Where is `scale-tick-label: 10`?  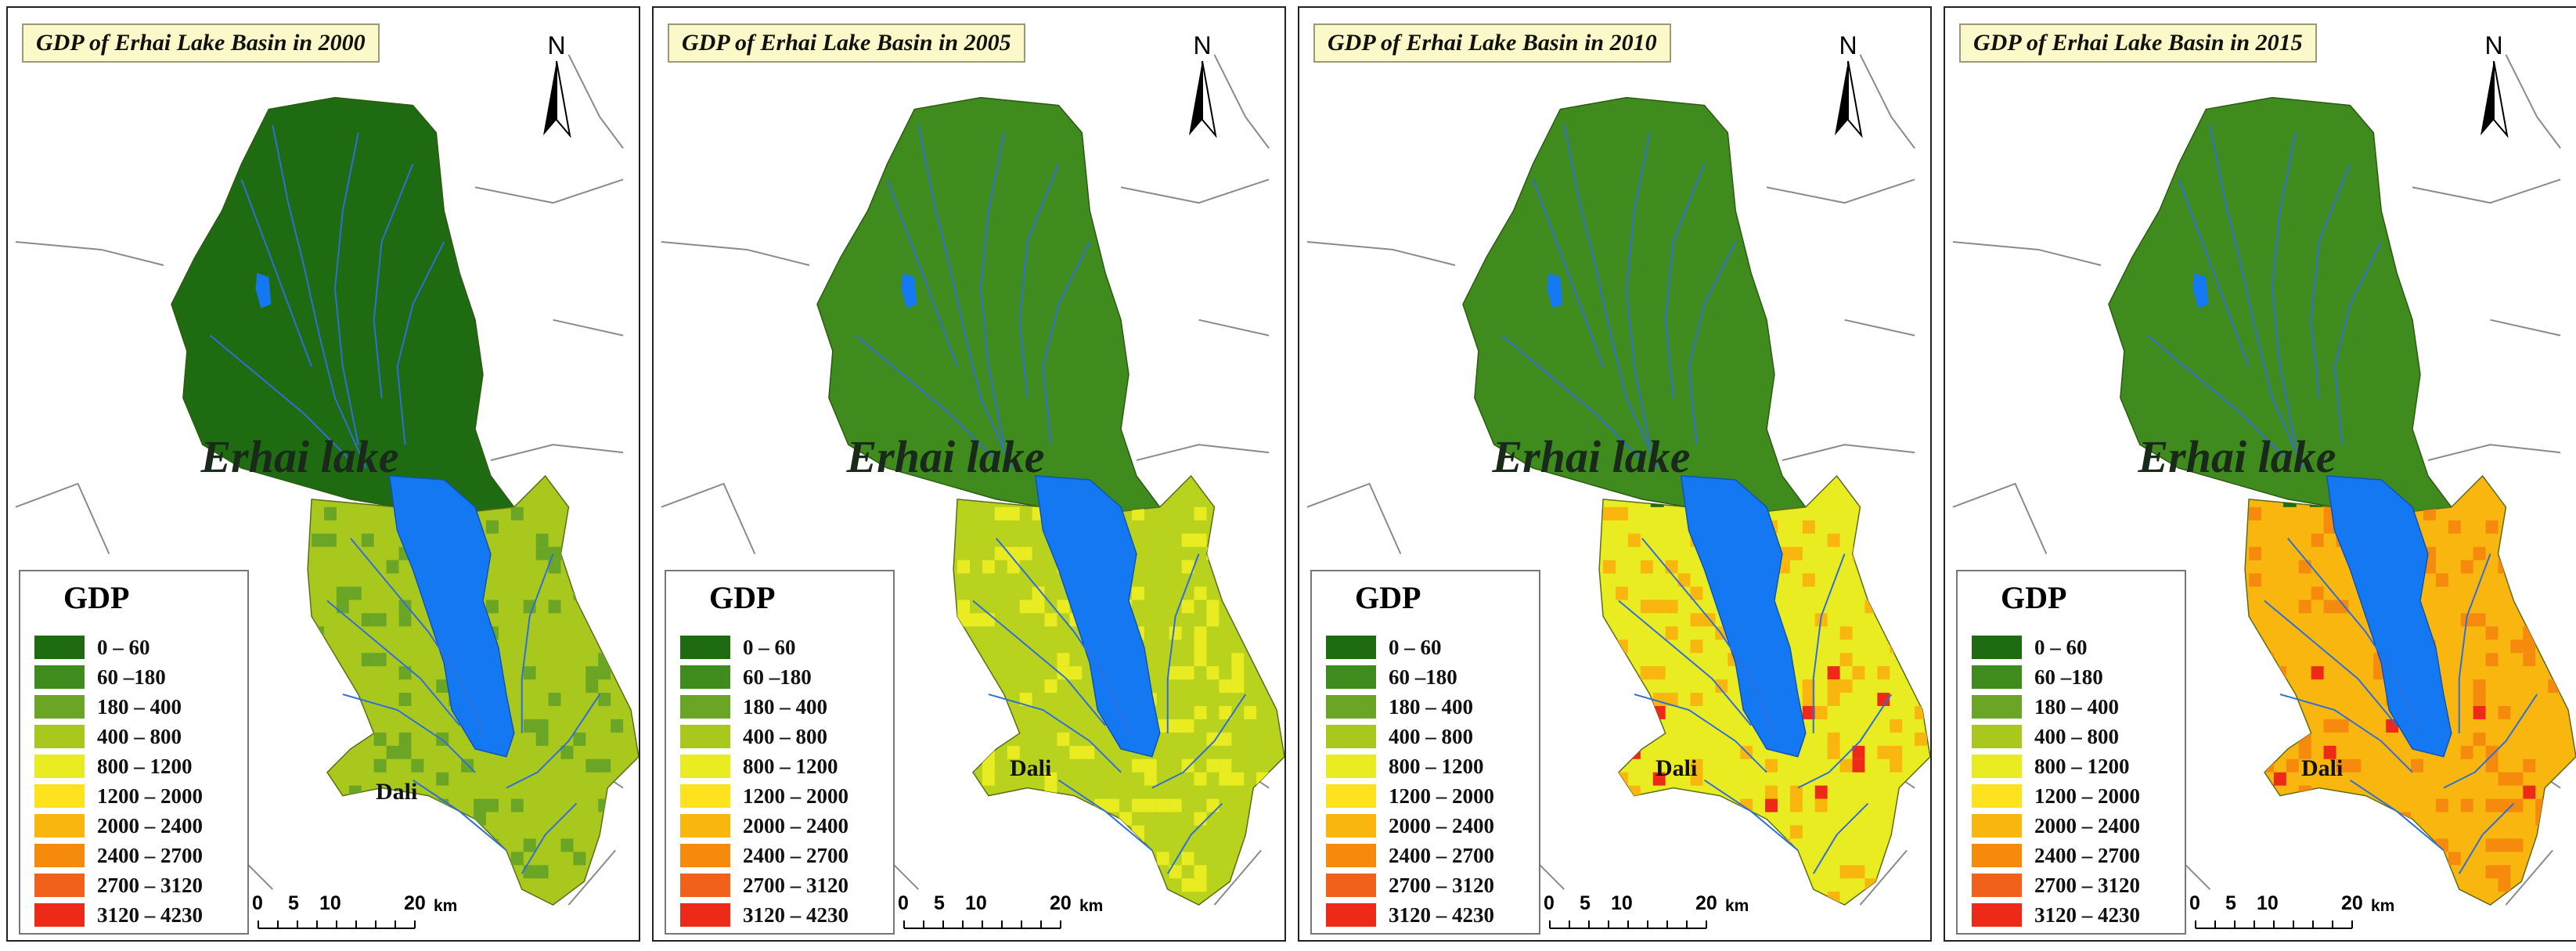 scale-tick-label: 10 is located at coordinates (2268, 903).